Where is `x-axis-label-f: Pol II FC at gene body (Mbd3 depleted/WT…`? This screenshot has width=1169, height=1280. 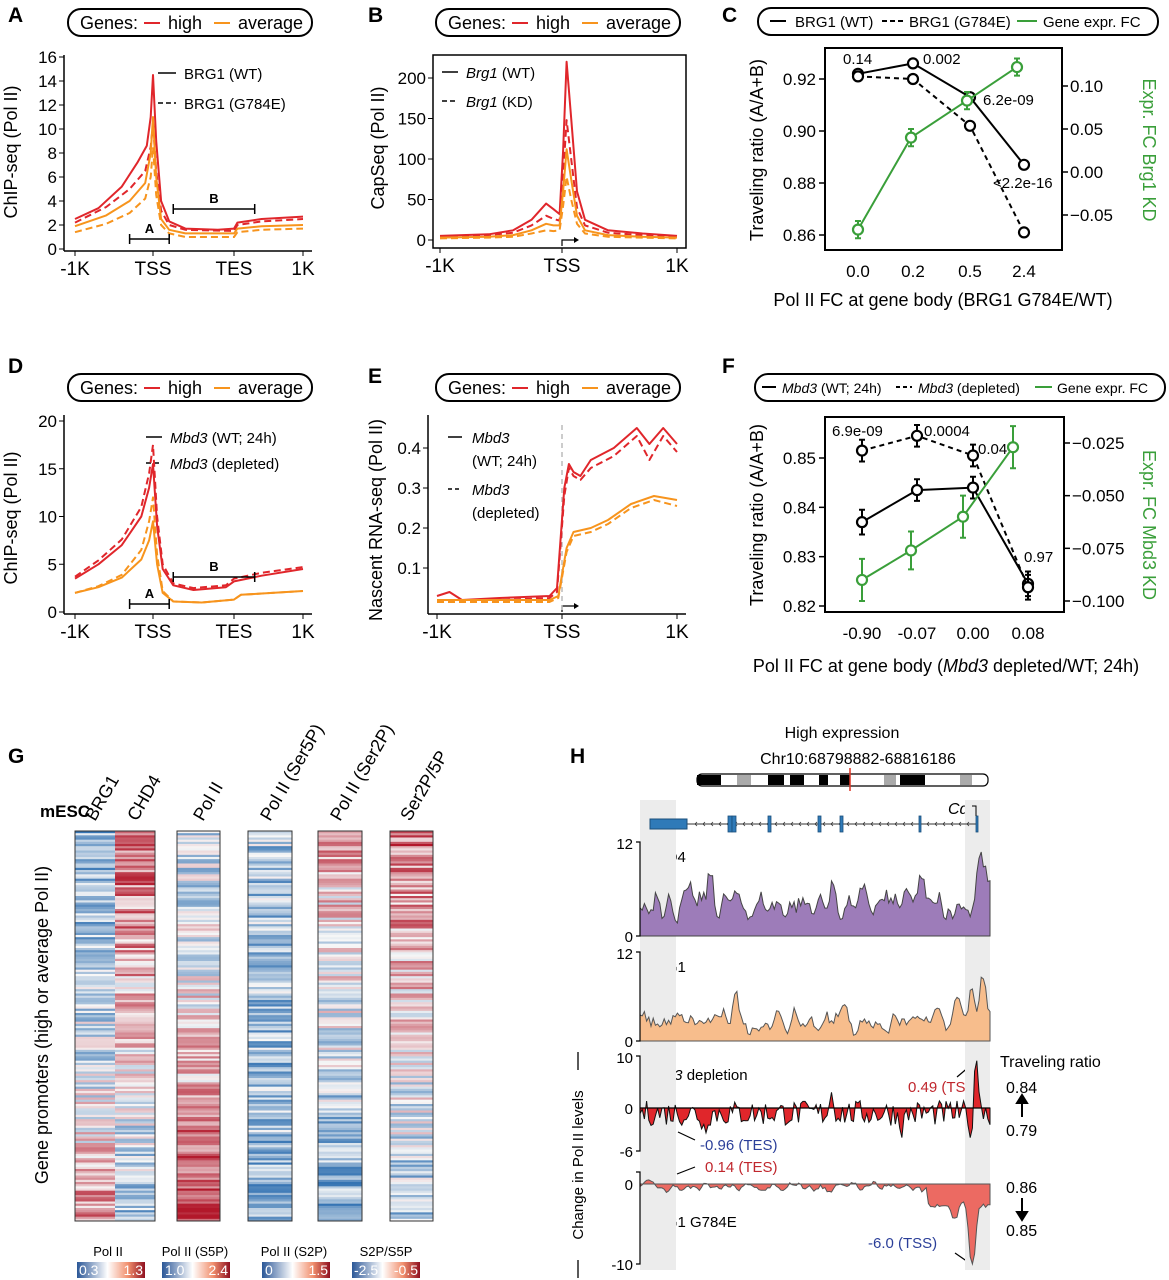 x-axis-label-f: Pol II FC at gene body (Mbd3 depleted/WT… is located at coordinates (946, 666).